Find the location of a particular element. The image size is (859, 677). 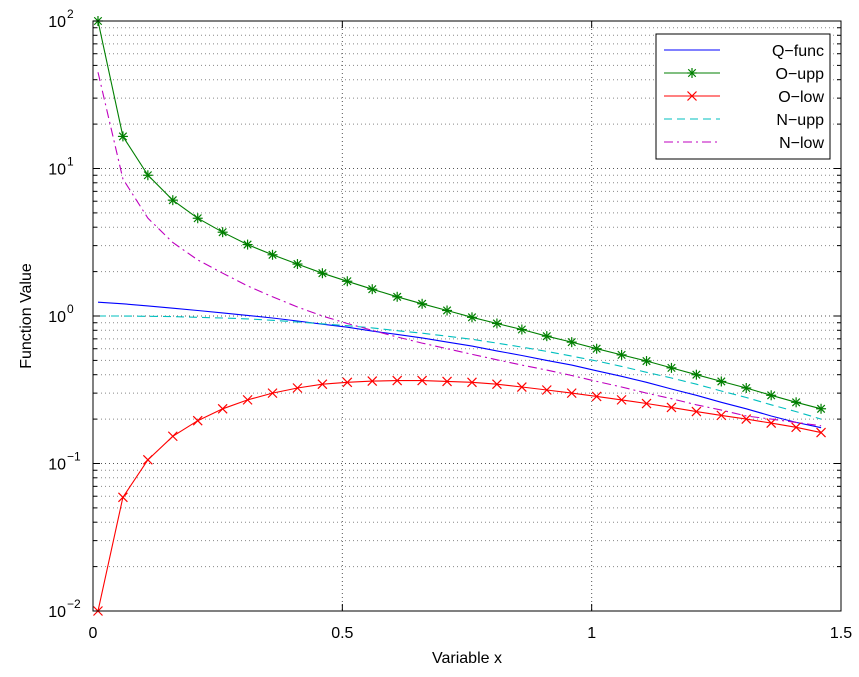

legend-entry: O−low is located at coordinates (744, 97).